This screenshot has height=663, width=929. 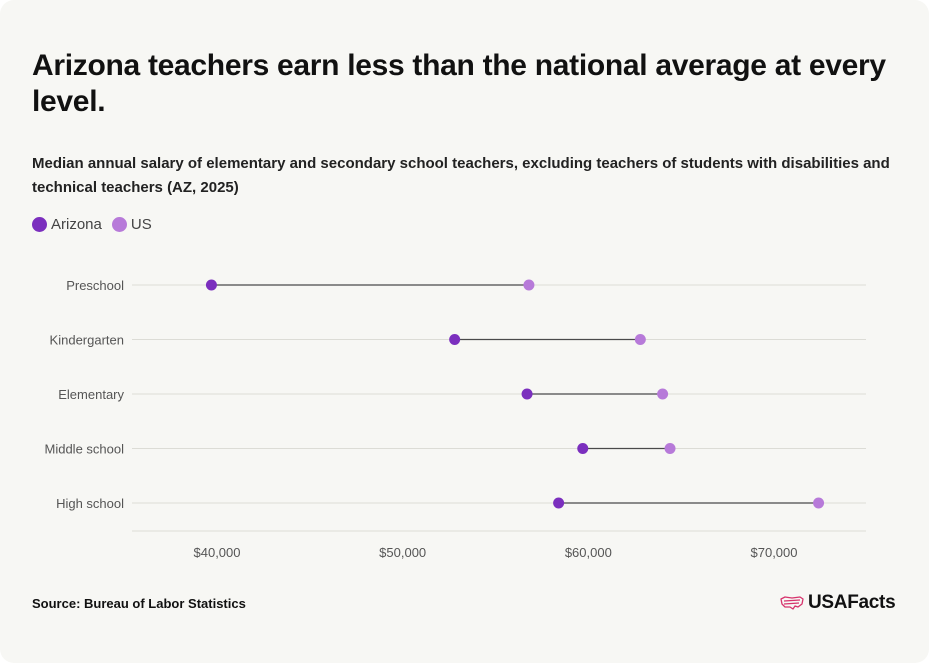 I want to click on source-note: Source: Bureau of Labor Statistics, so click(x=139, y=603).